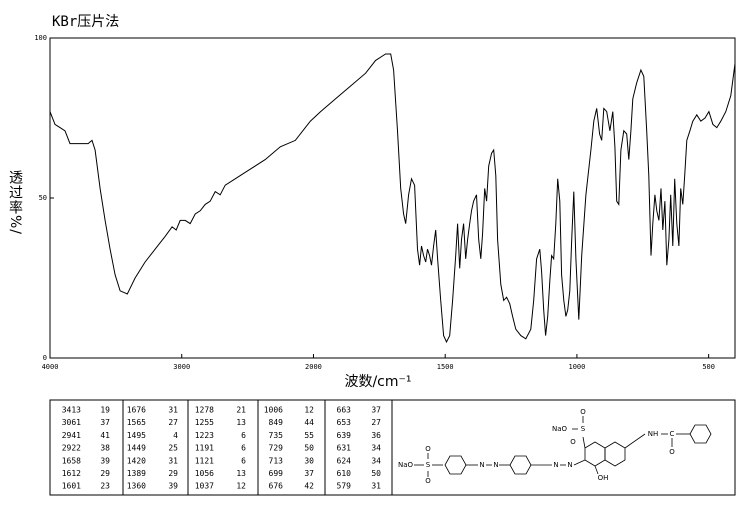 The width and height of the screenshot is (737, 510). I want to click on x-tick-label: 1000, so click(576, 367).